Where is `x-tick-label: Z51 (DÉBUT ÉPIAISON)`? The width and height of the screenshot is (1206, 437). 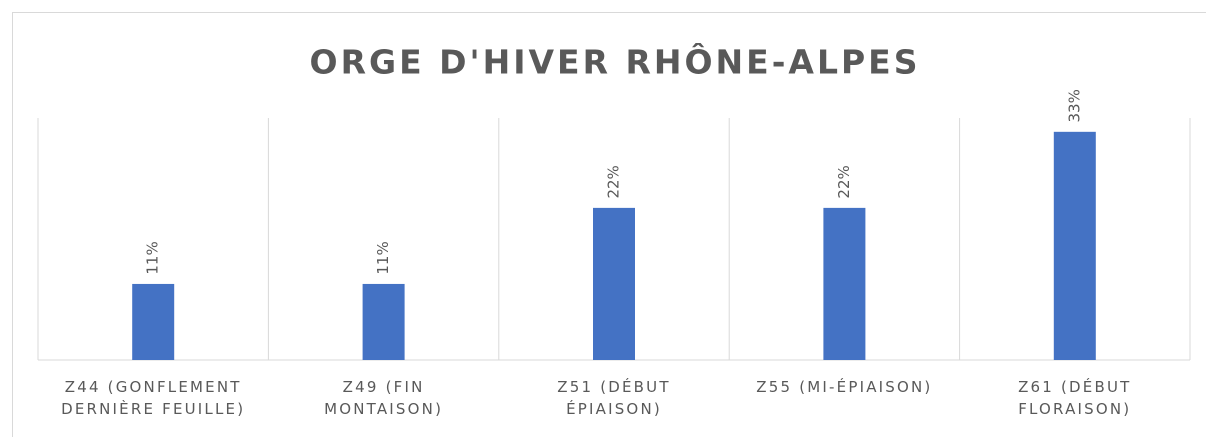 x-tick-label: Z51 (DÉBUT ÉPIAISON) is located at coordinates (614, 398).